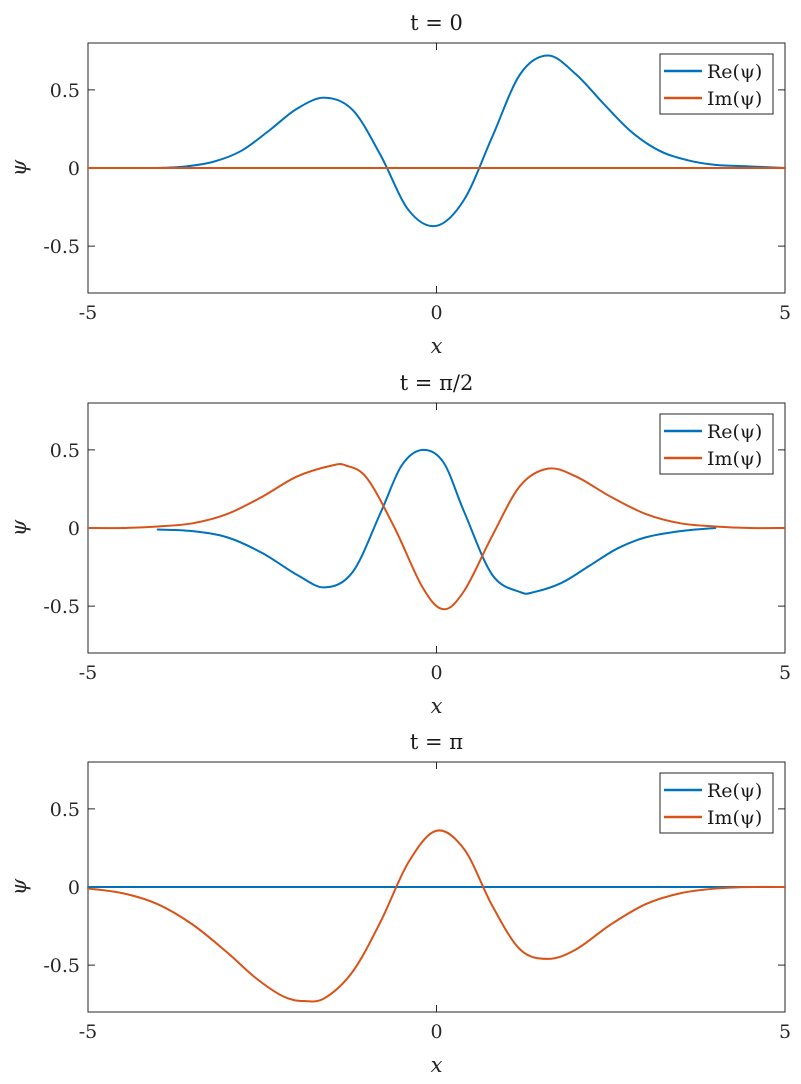 The height and width of the screenshot is (1084, 801). What do you see at coordinates (436, 23) in the screenshot?
I see `chart-title: t = 0` at bounding box center [436, 23].